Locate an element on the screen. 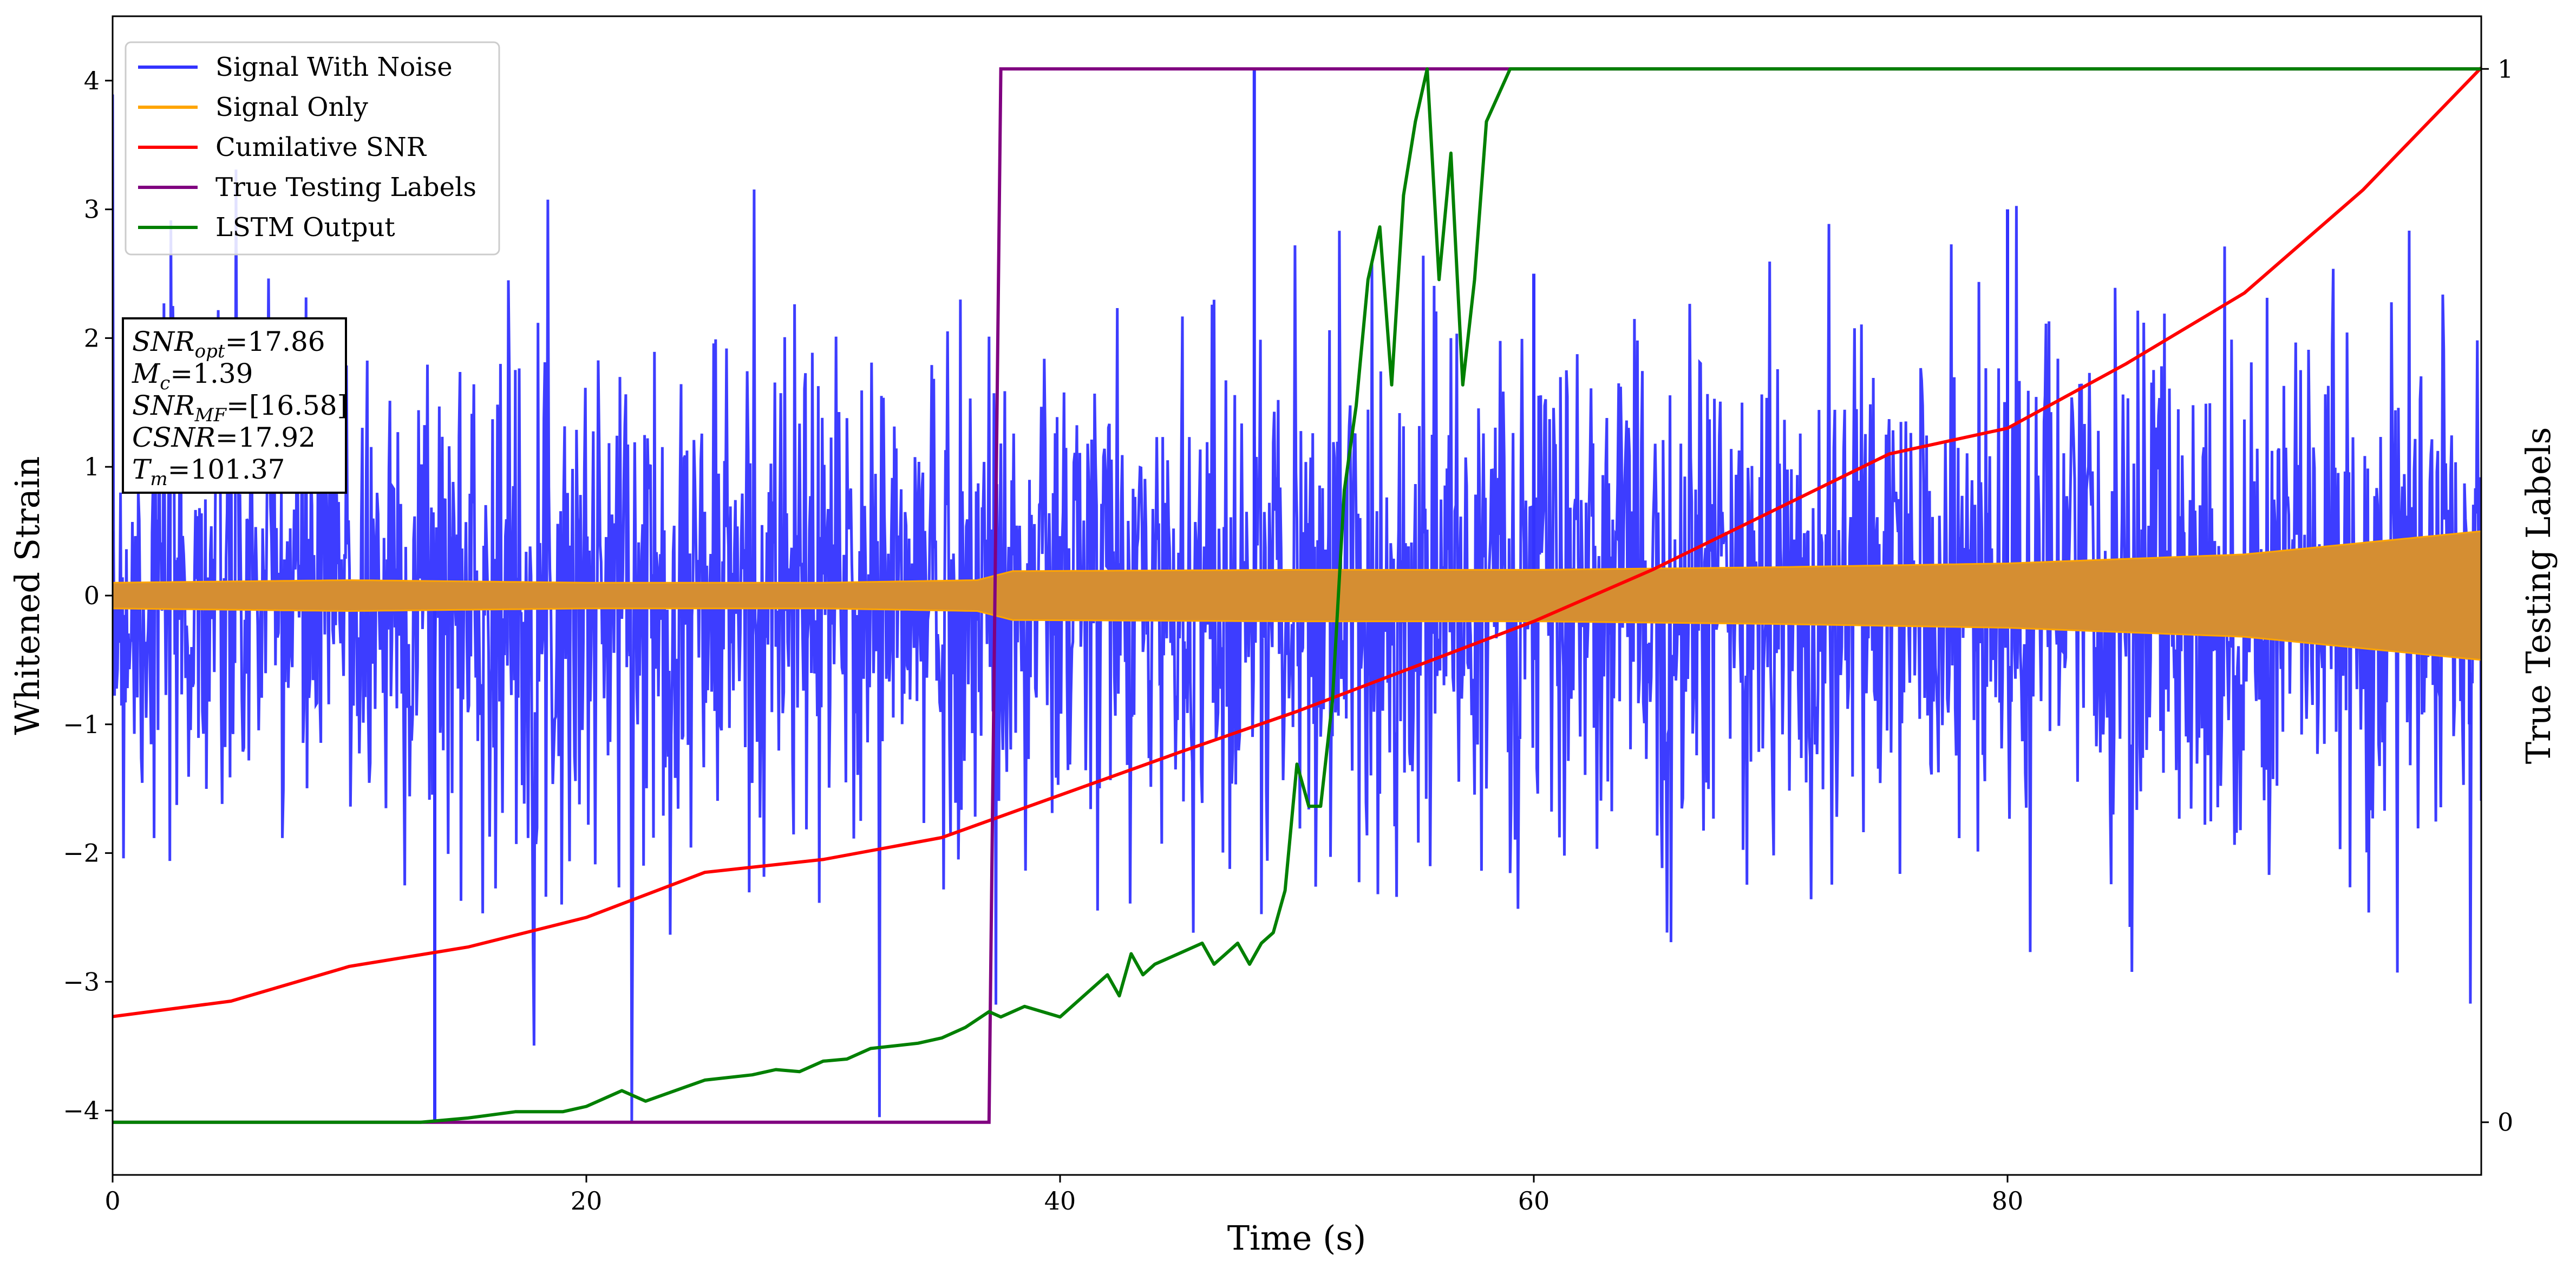 The width and height of the screenshot is (2576, 1274). y-tick-label: −2 is located at coordinates (82, 853).